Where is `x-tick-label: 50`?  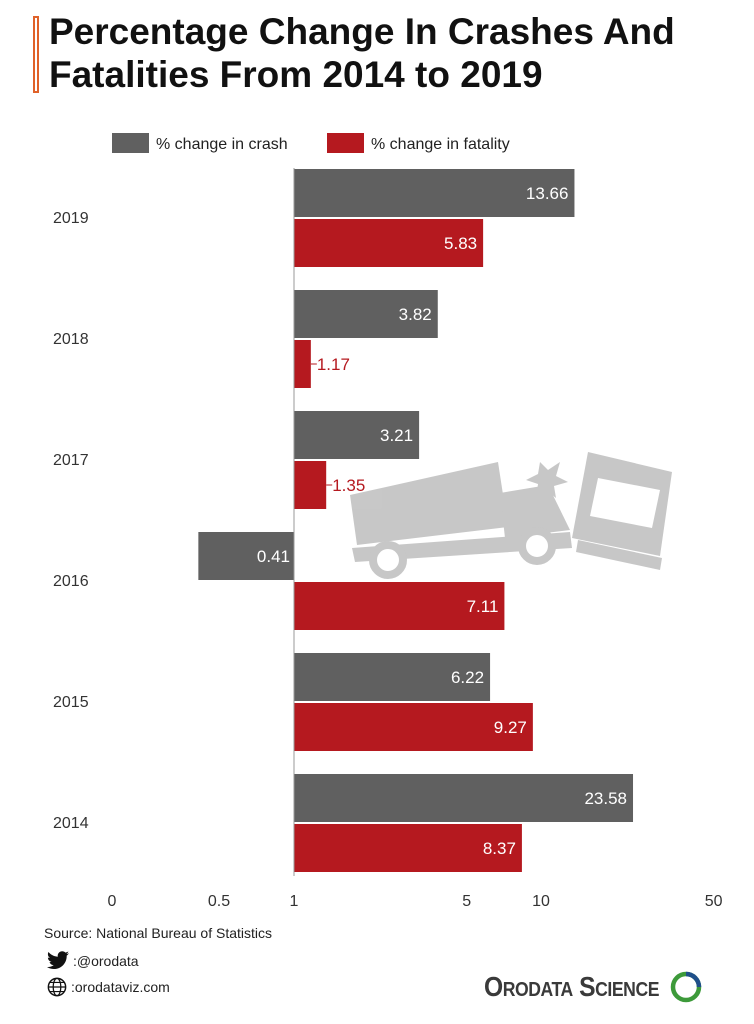 x-tick-label: 50 is located at coordinates (714, 901).